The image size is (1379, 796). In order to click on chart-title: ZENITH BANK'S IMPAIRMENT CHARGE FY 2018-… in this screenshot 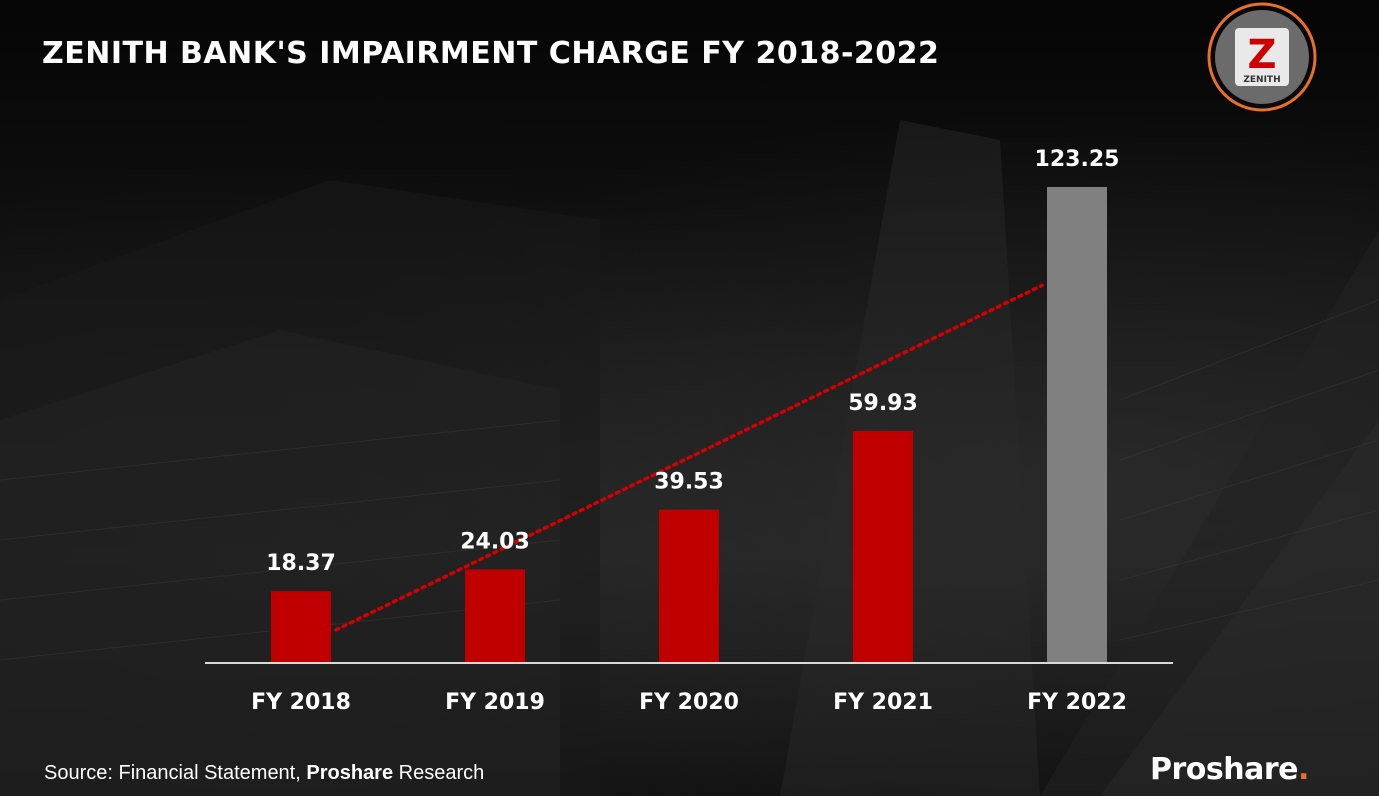, I will do `click(491, 53)`.